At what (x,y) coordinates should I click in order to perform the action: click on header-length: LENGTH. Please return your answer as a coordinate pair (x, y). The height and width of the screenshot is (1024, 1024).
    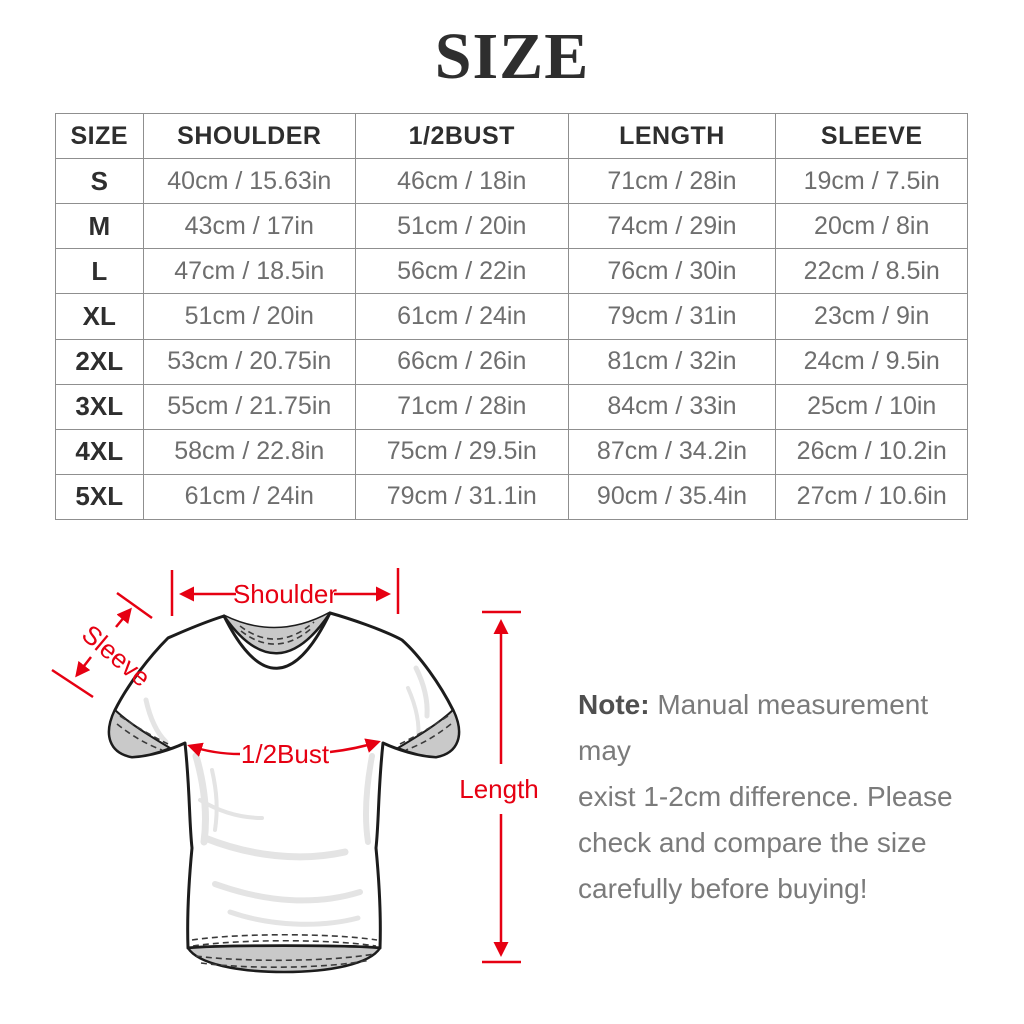
    Looking at the image, I should click on (672, 136).